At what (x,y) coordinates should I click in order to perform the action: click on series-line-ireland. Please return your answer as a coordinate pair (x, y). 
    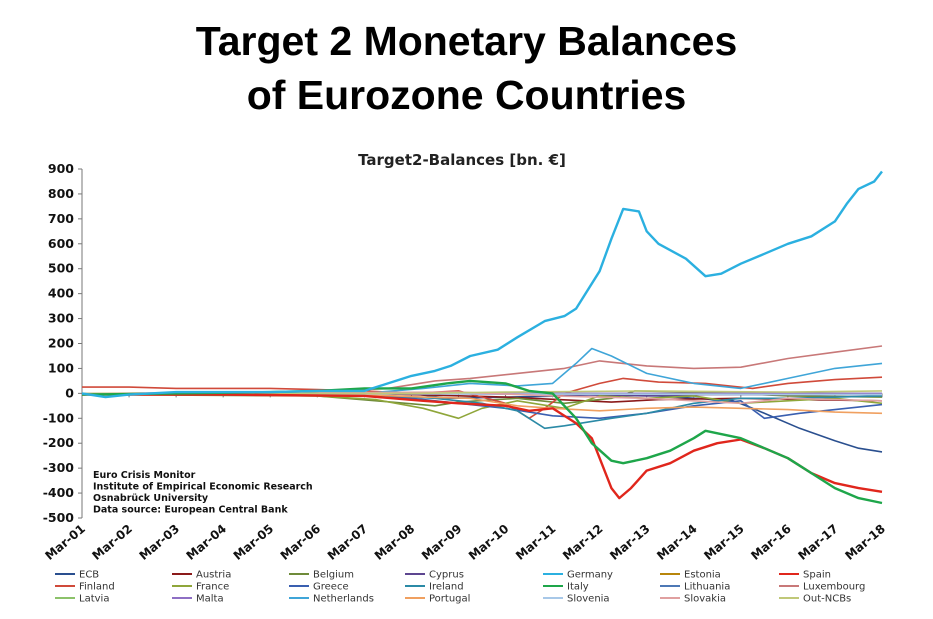
    Looking at the image, I should click on (482, 411).